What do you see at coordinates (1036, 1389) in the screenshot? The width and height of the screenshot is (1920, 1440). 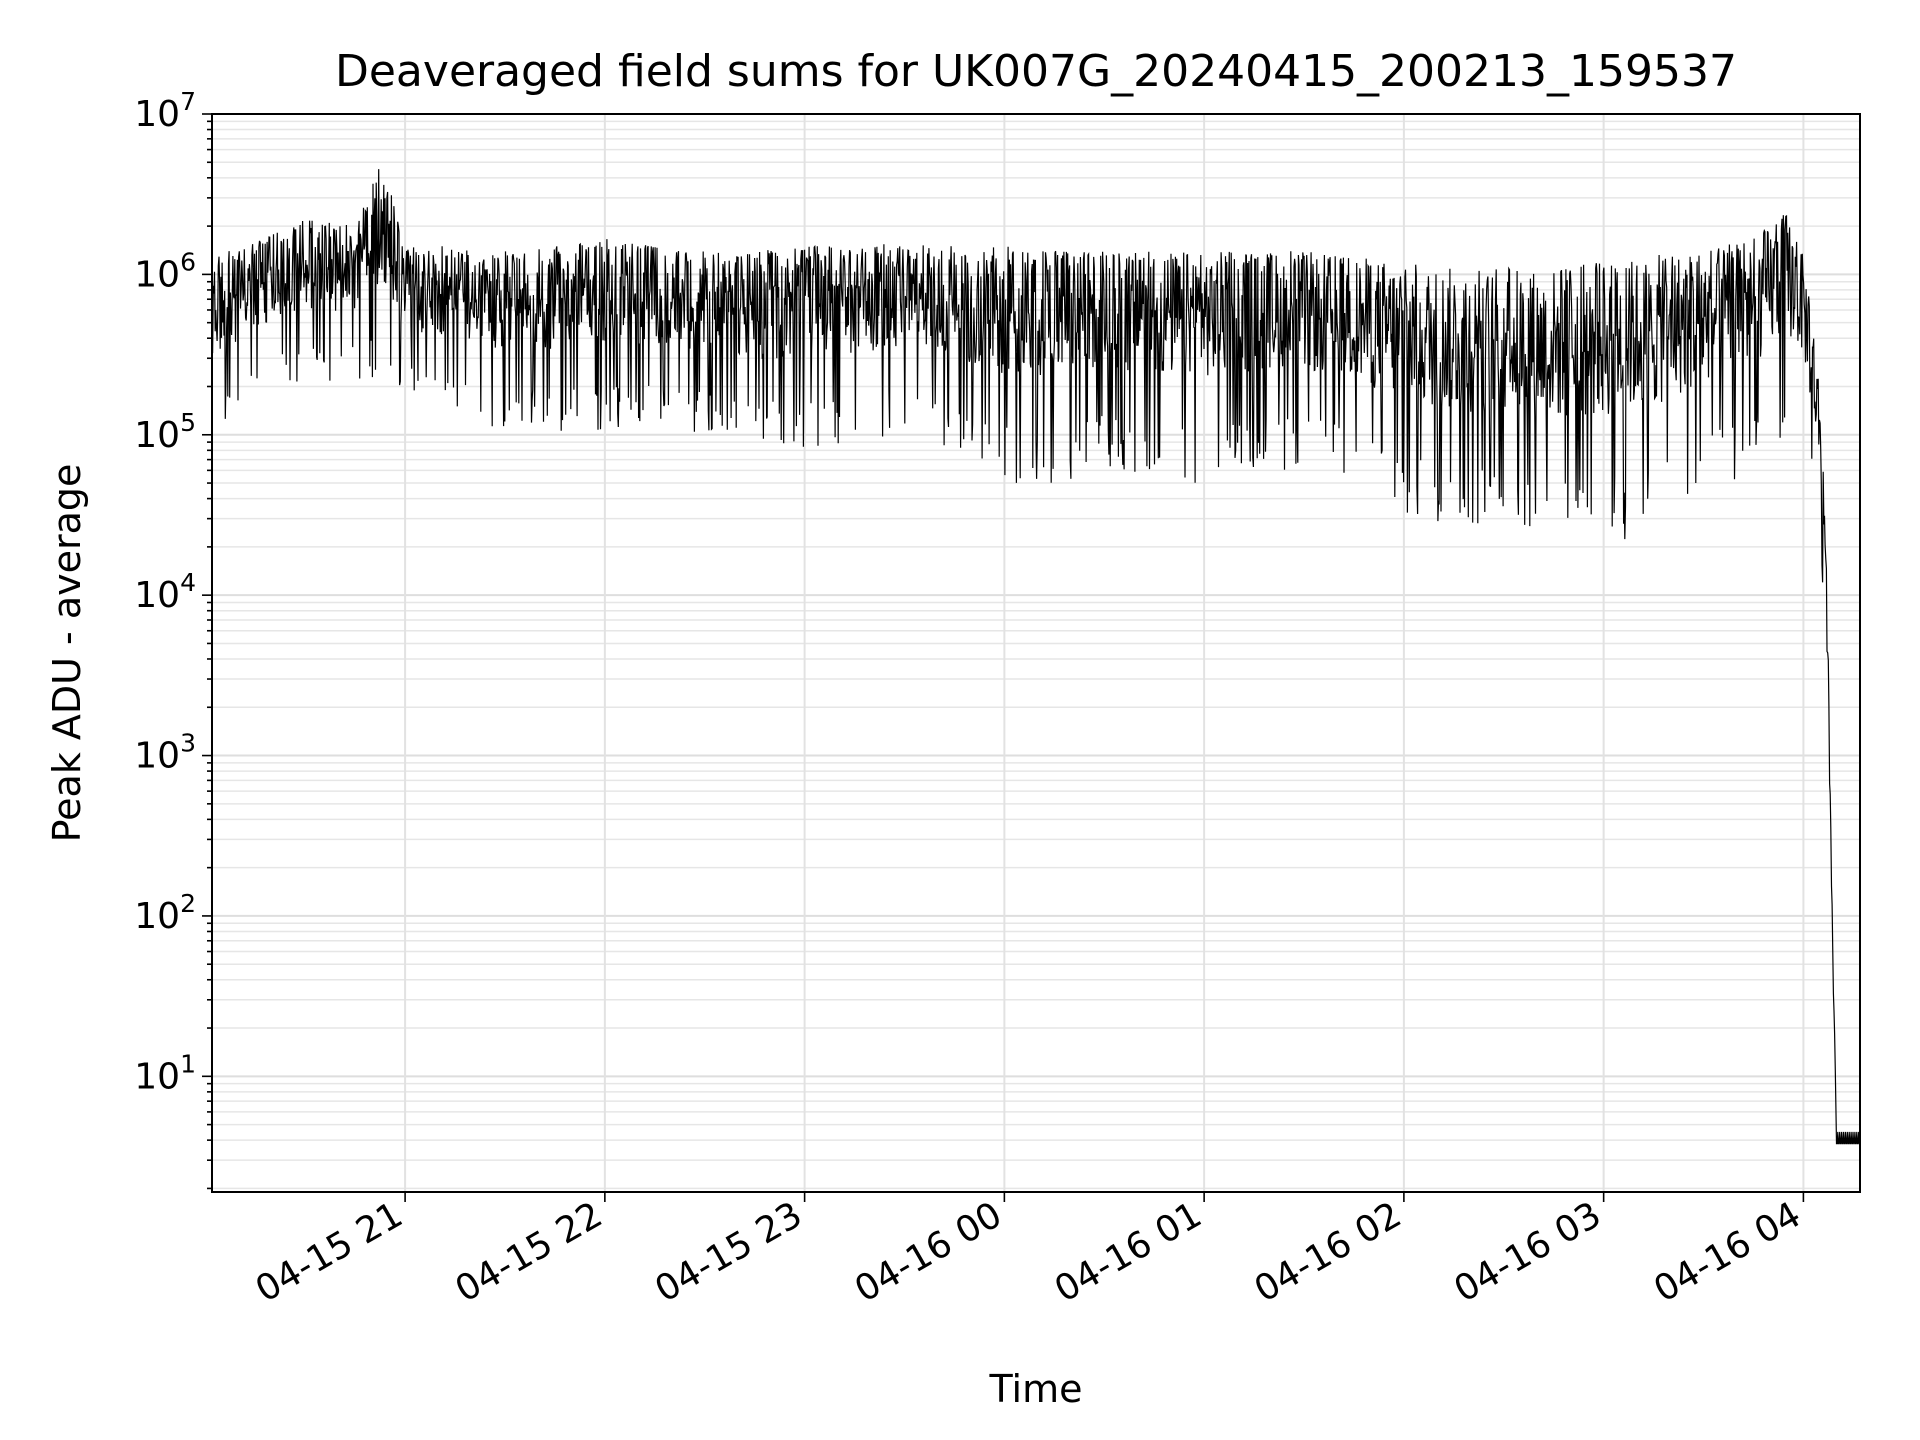 I see `x-axis-label: Time` at bounding box center [1036, 1389].